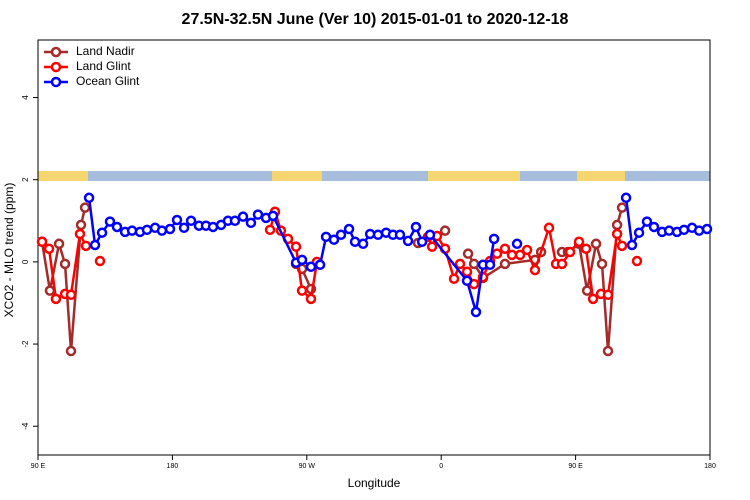 The image size is (750, 500). I want to click on legend-label: Land Glint, so click(103, 66).